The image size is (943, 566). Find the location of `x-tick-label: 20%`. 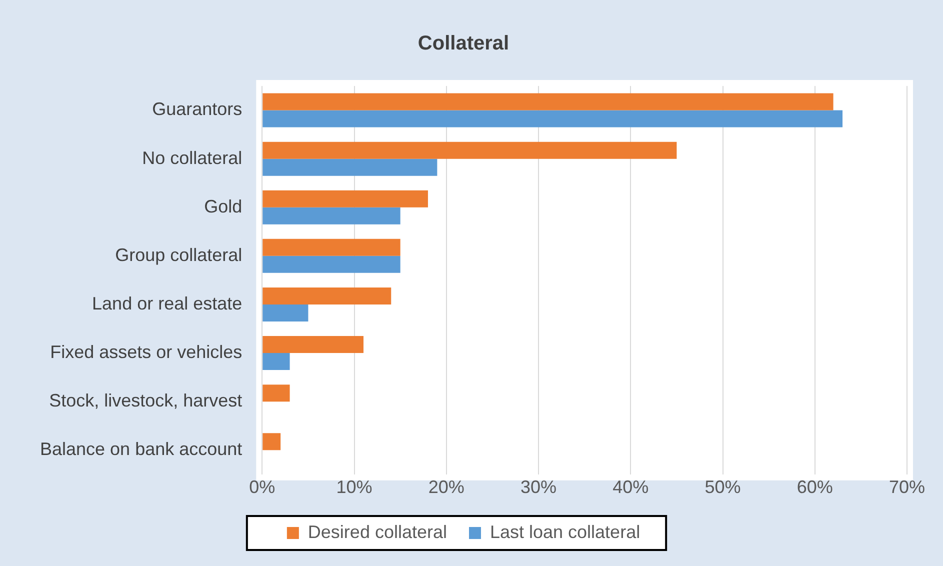

x-tick-label: 20% is located at coordinates (446, 487).